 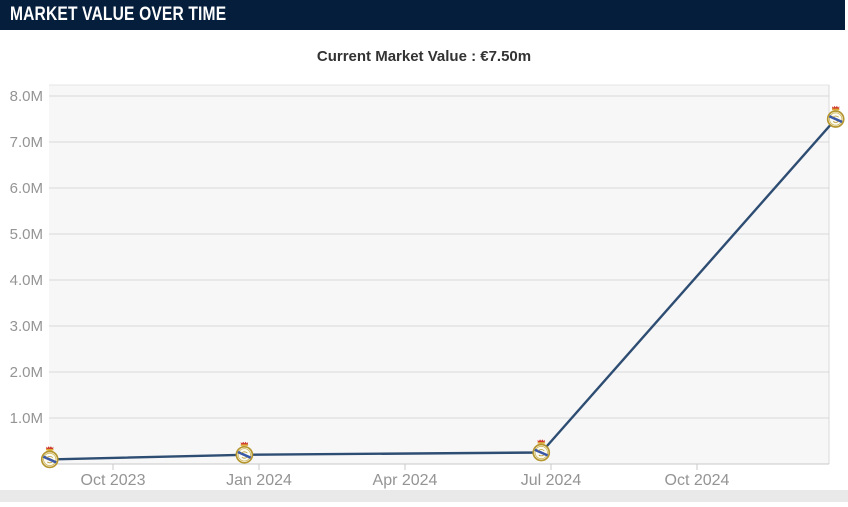 What do you see at coordinates (26, 96) in the screenshot?
I see `y-axis-label: 8.0M` at bounding box center [26, 96].